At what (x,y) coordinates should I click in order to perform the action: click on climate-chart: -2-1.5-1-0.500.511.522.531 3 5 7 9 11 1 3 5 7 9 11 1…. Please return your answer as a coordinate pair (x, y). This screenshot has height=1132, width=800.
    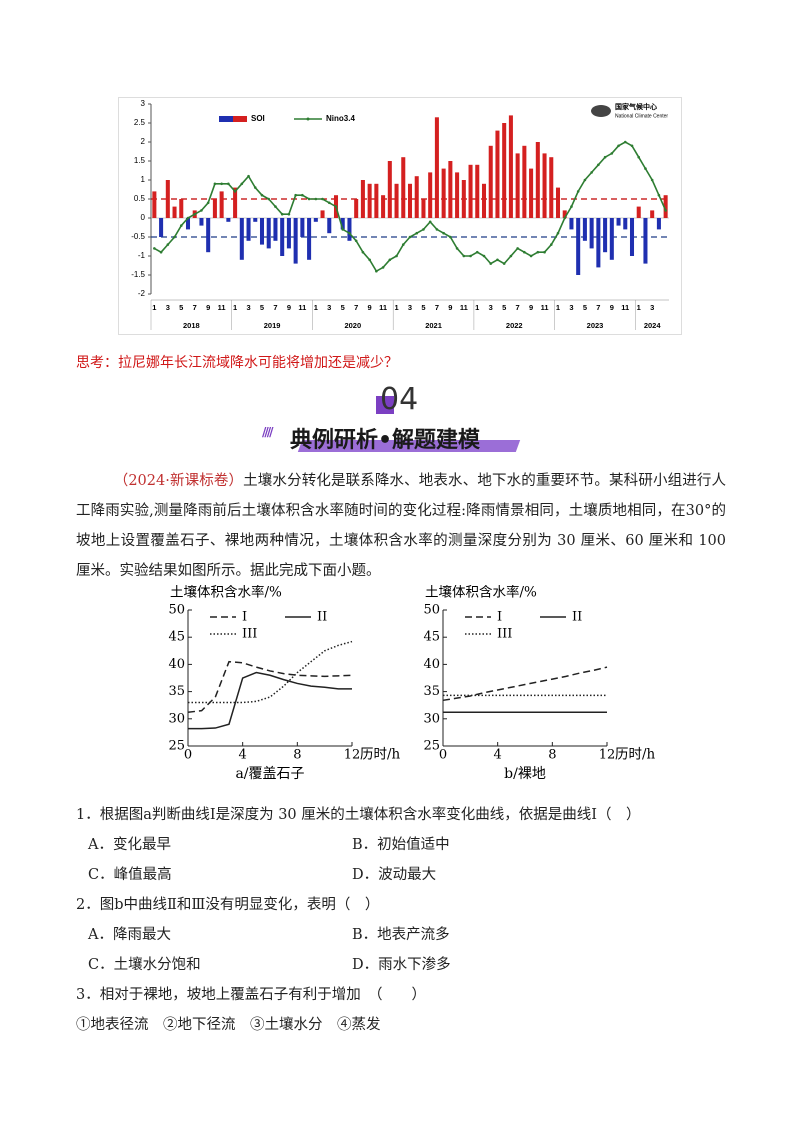
    Looking at the image, I should click on (400, 216).